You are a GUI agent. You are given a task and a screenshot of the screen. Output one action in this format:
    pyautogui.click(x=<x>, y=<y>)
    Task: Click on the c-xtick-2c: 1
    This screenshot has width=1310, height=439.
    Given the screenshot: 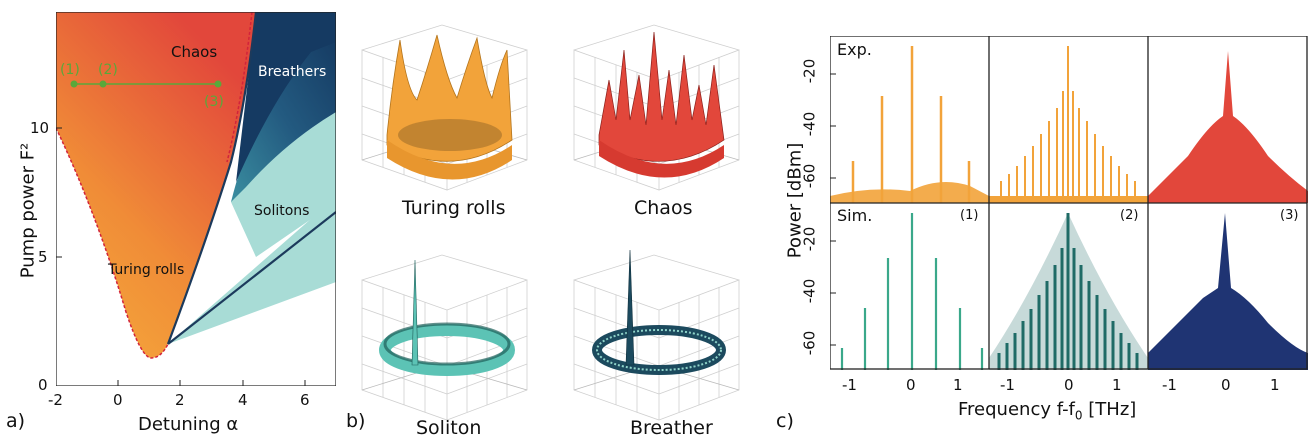 What is the action you would take?
    pyautogui.click(x=1117, y=385)
    